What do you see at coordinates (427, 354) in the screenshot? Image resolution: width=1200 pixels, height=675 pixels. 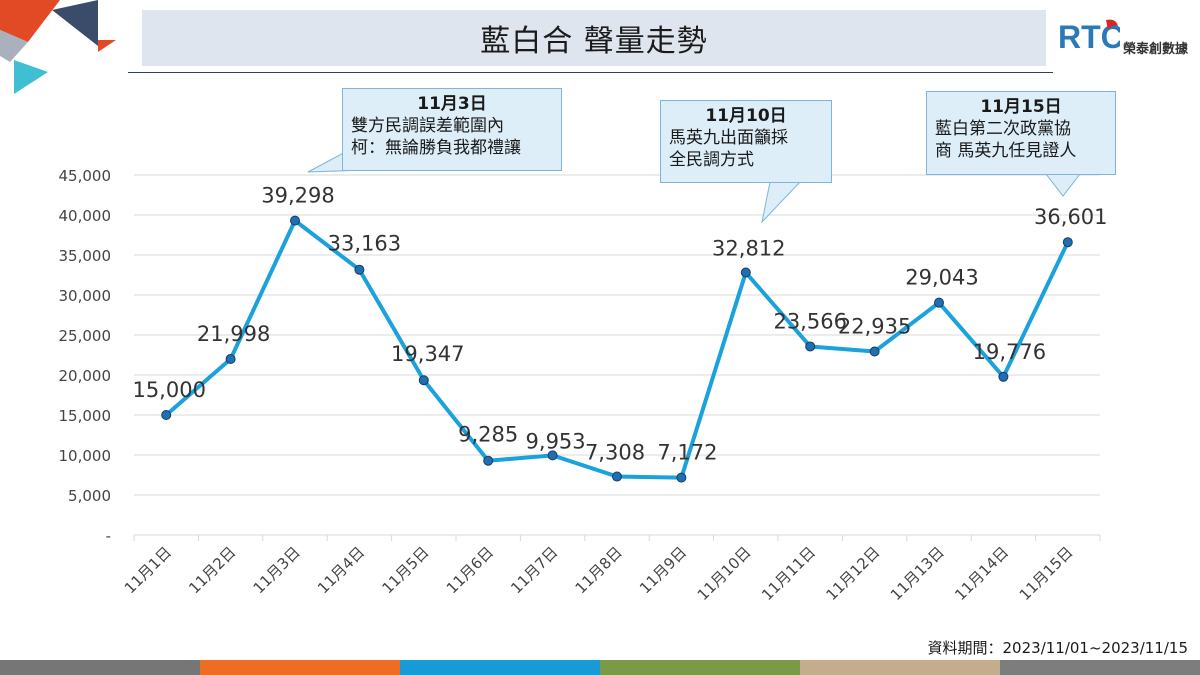 I see `data-label: 19,347` at bounding box center [427, 354].